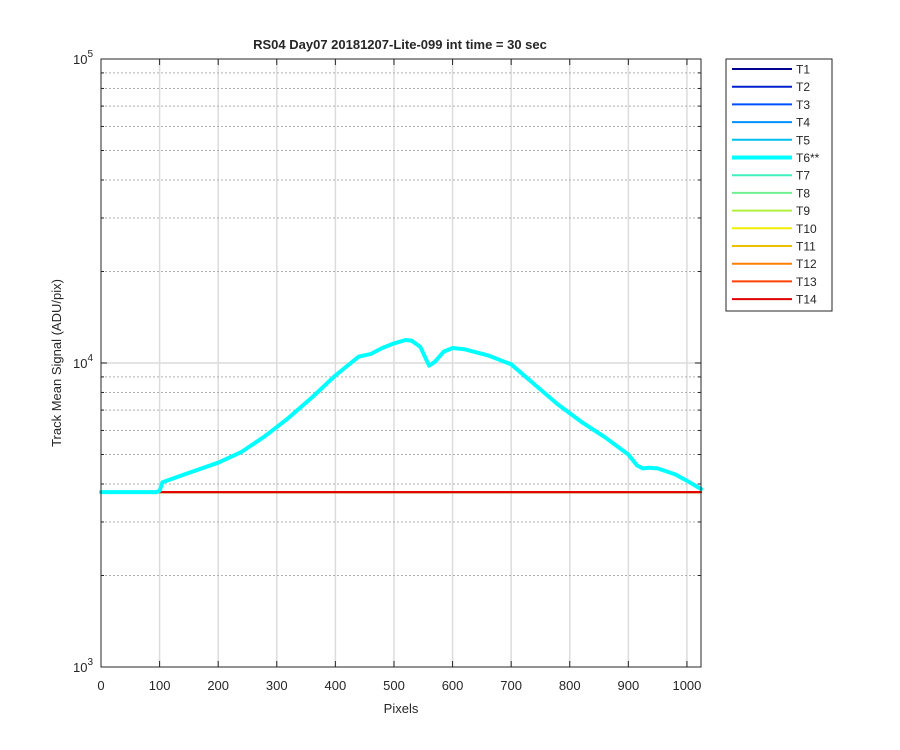  Describe the element at coordinates (776, 185) in the screenshot. I see `legend-items: T1 T2 T3 T4 T5 T6** T7 T8 T9 T10 T11 T12 T13 T14` at that location.